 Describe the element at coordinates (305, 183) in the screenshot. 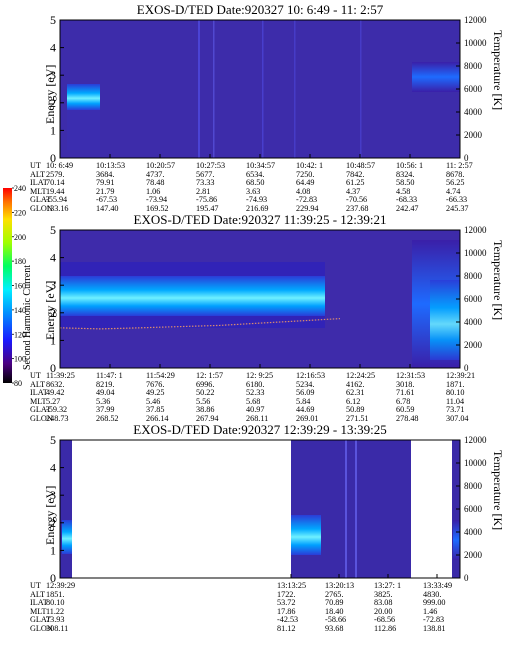

I see `ephemeris-cell: 64.49` at that location.